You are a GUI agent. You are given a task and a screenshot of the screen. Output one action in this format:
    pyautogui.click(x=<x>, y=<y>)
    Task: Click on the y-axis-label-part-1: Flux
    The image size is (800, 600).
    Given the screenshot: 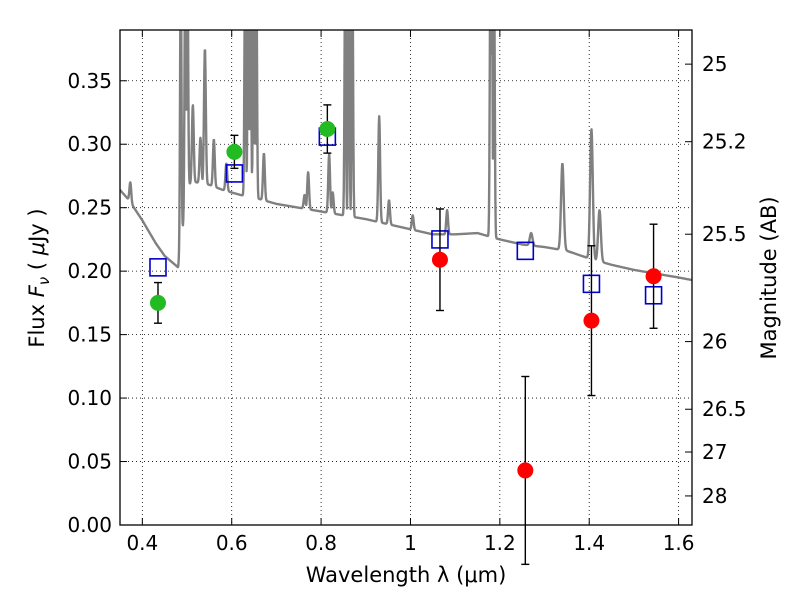 What is the action you would take?
    pyautogui.click(x=37, y=322)
    